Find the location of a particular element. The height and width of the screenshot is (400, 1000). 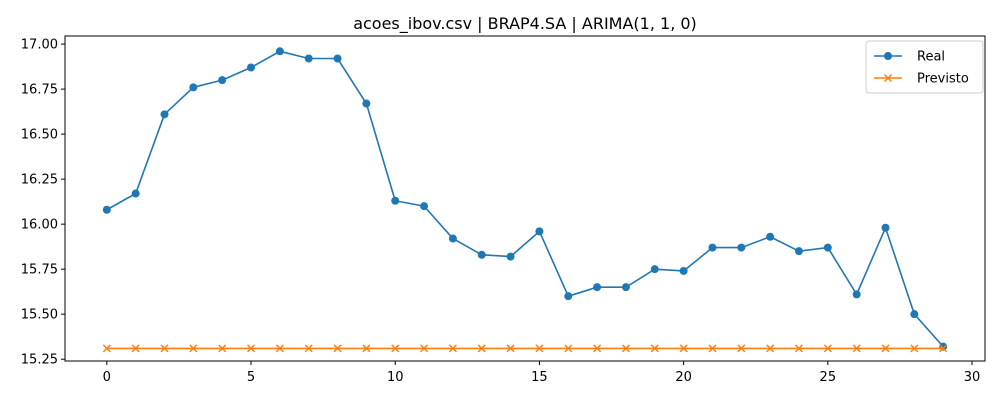

y-tick-label: 15.75 is located at coordinates (39, 270).